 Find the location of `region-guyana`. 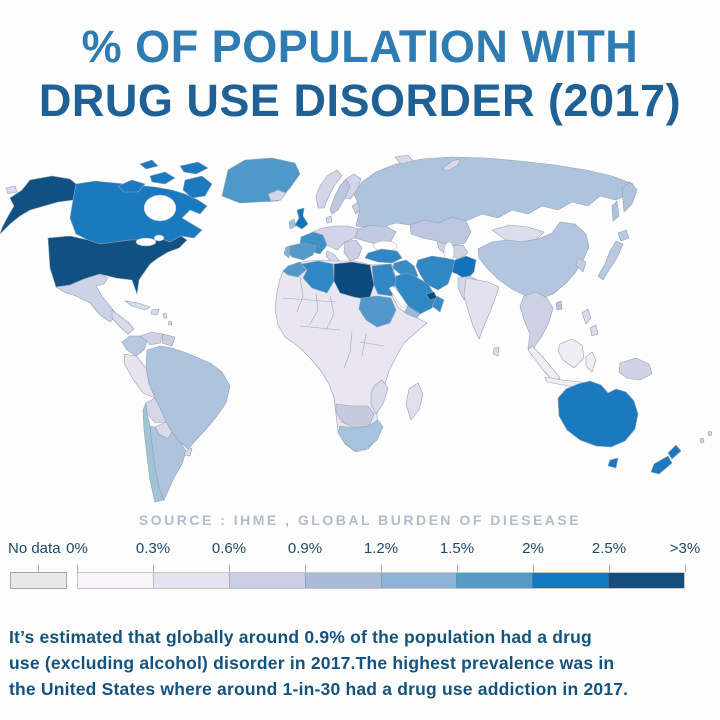

region-guyana is located at coordinates (168, 340).